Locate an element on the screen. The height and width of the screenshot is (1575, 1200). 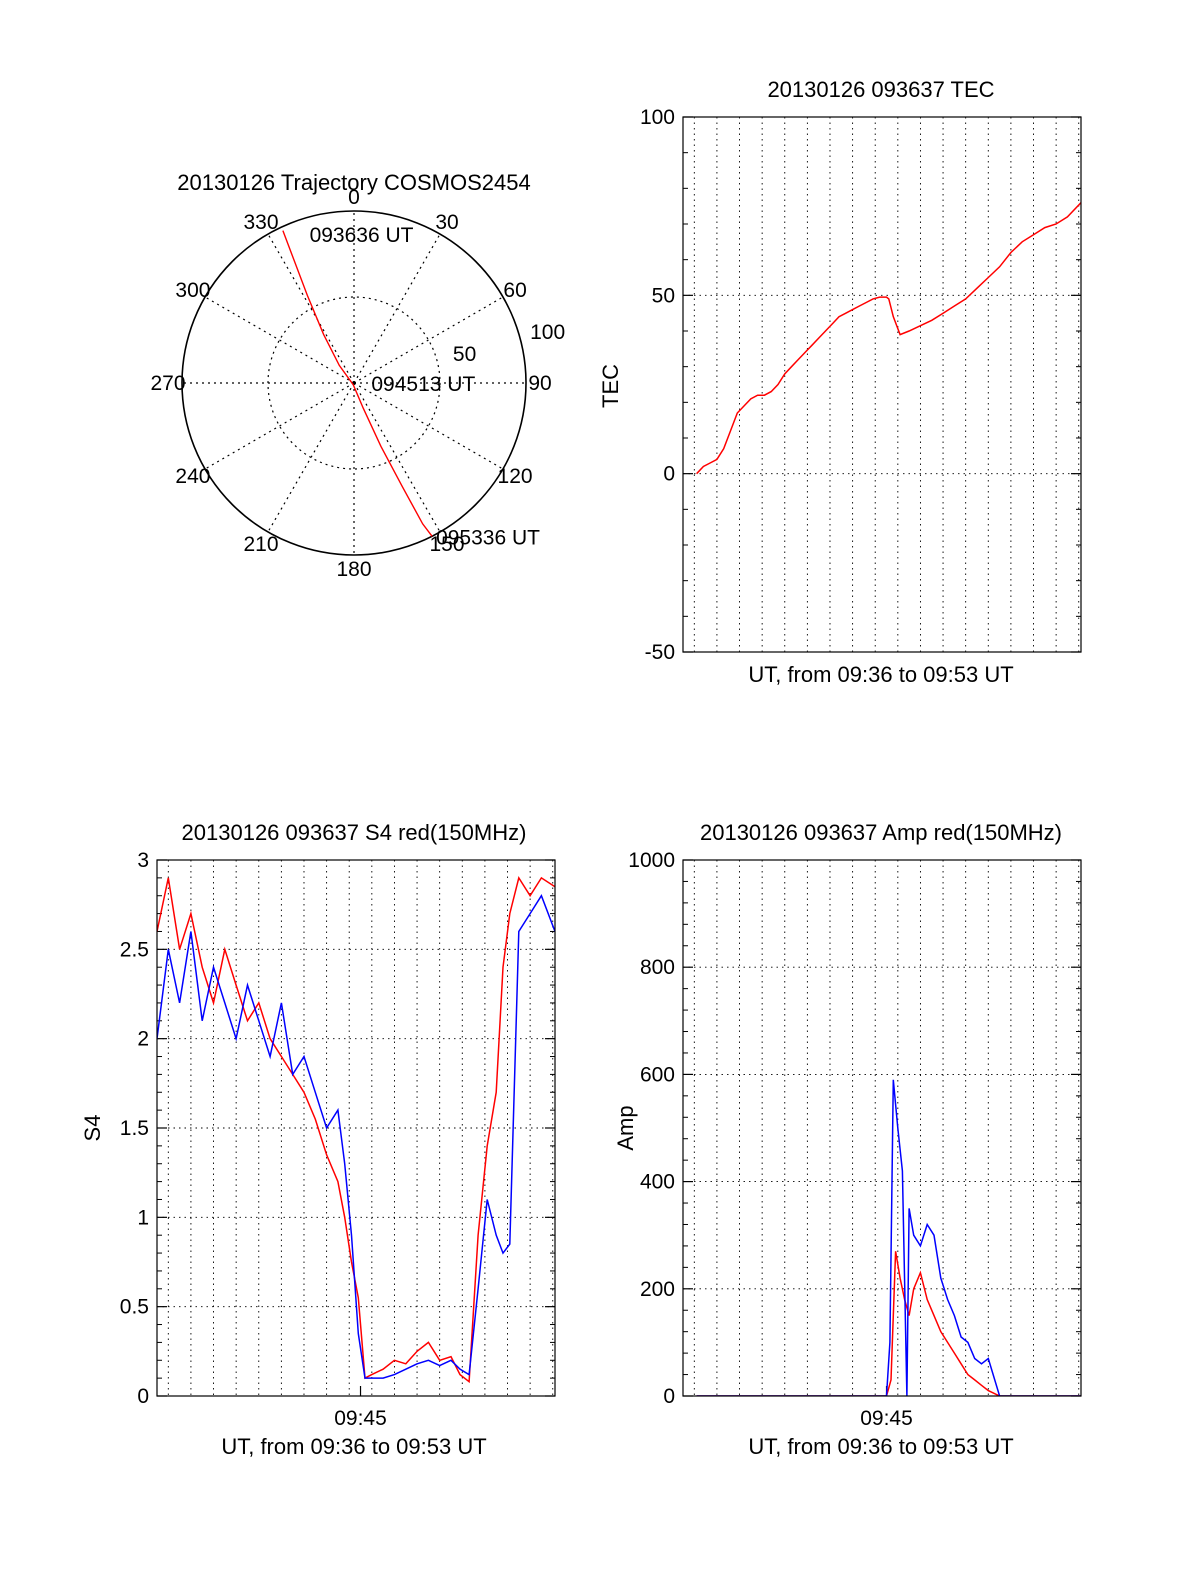
amp-ytick-label: 200 is located at coordinates (657, 1289).